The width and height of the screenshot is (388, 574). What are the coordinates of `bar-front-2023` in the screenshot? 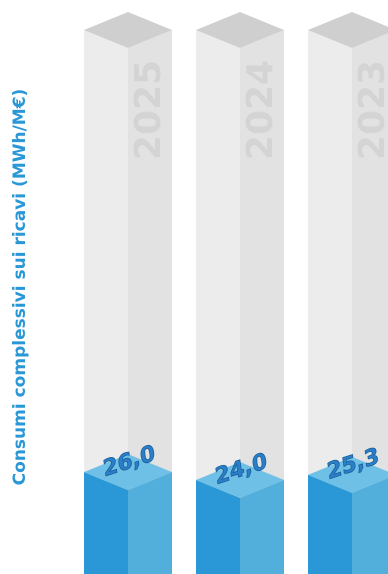 It's located at (330, 524).